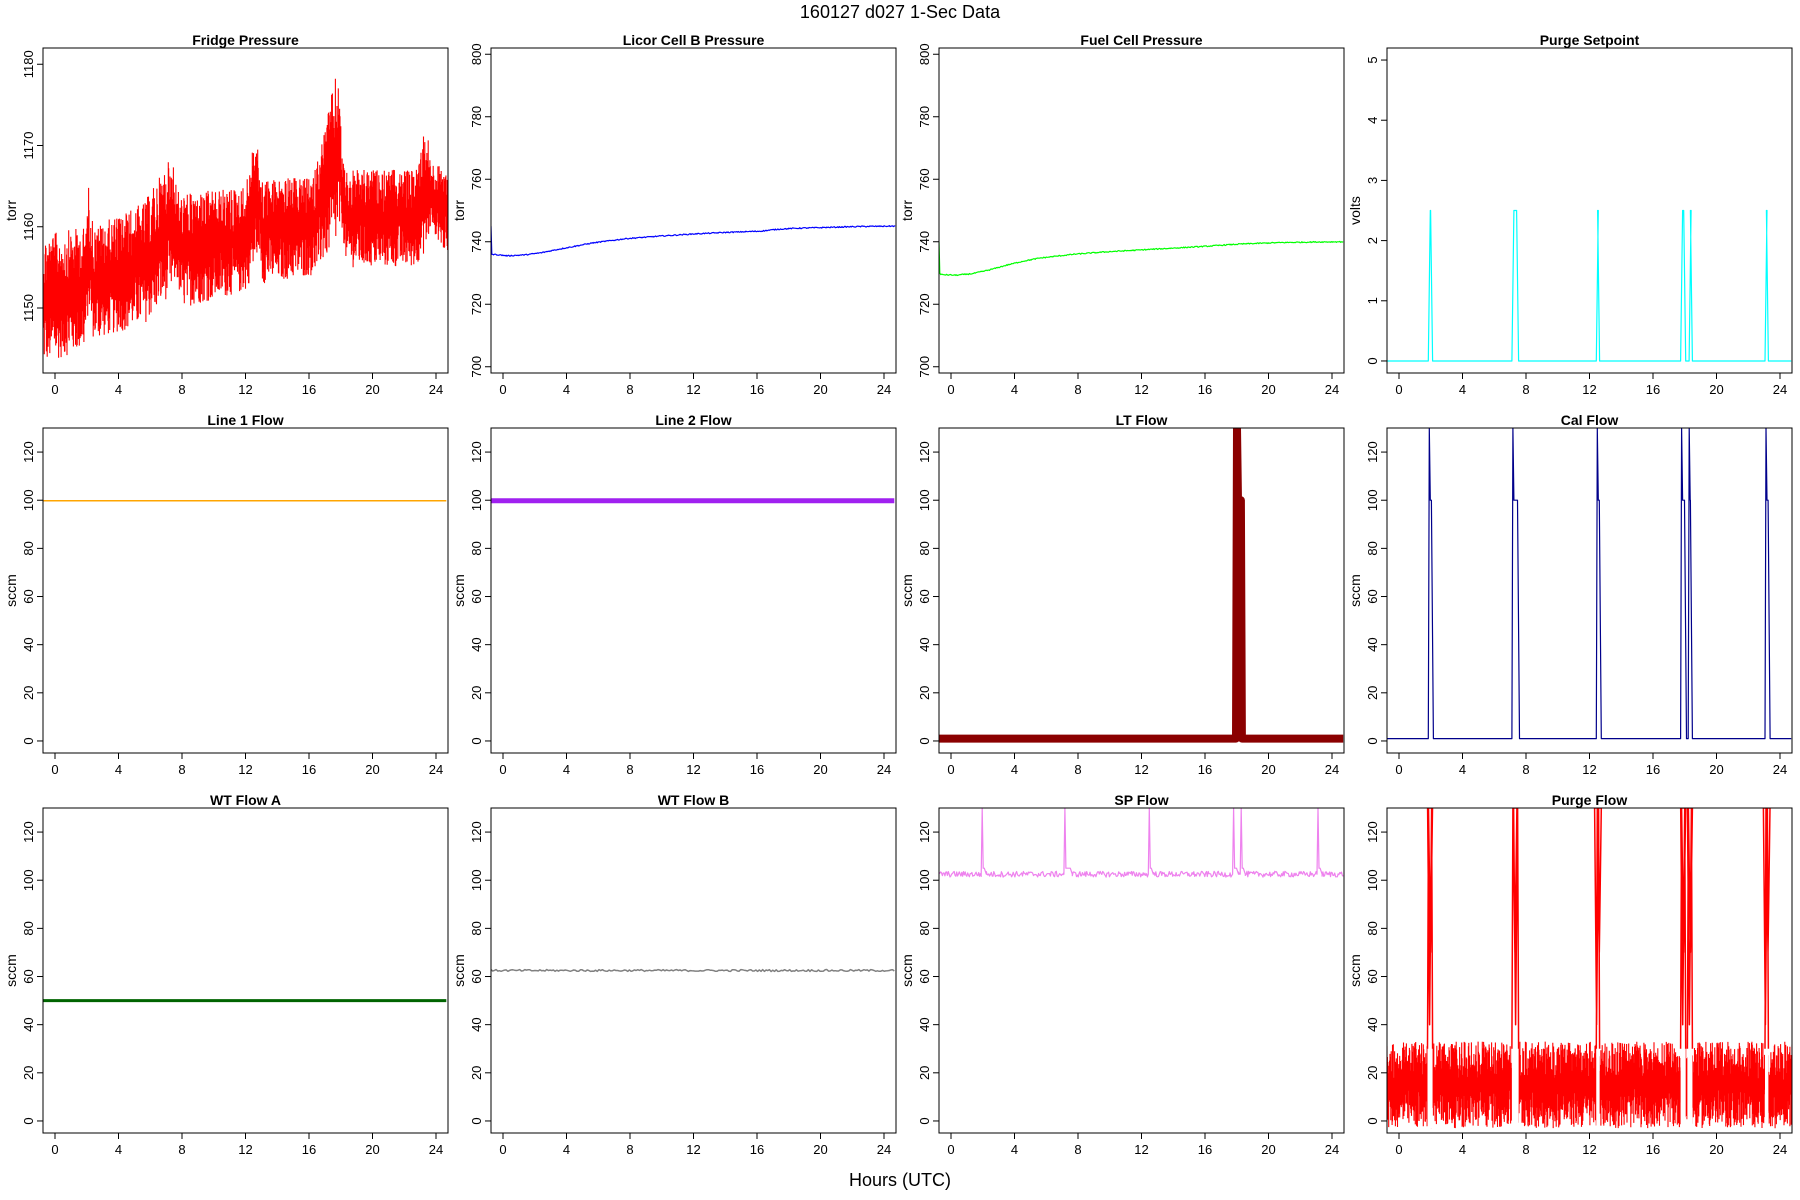 Image resolution: width=1800 pixels, height=1200 pixels. Describe the element at coordinates (476, 367) in the screenshot. I see `y-tick-label: 700` at that location.